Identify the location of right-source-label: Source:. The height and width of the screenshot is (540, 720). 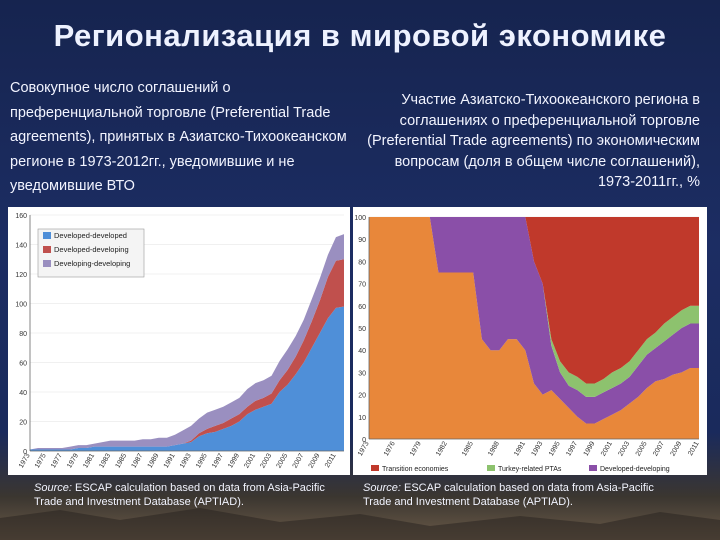
(382, 488).